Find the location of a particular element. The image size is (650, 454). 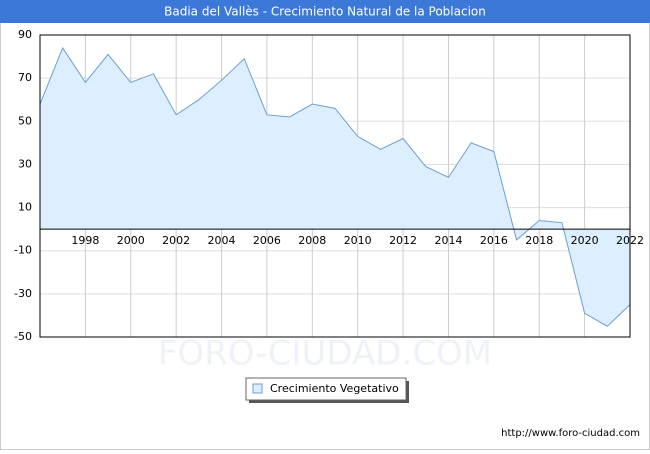

x-tick-label: 2010 is located at coordinates (358, 240).